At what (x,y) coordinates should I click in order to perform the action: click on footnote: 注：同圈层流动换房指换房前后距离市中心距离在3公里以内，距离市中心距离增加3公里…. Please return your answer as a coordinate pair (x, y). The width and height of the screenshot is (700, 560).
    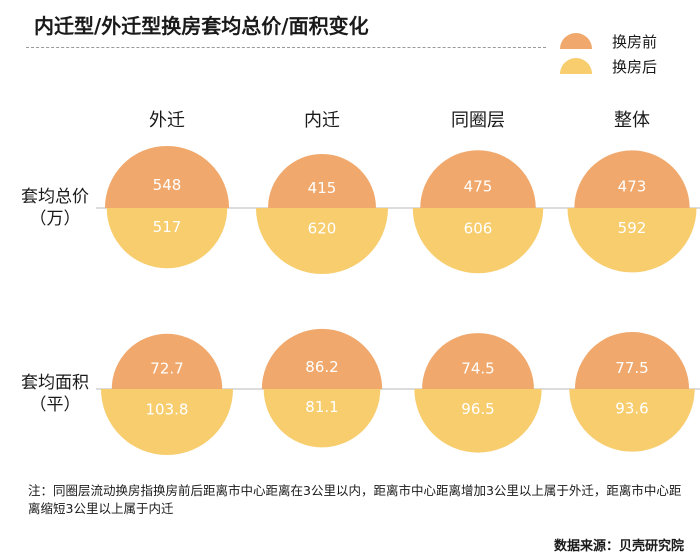
    Looking at the image, I should click on (355, 499).